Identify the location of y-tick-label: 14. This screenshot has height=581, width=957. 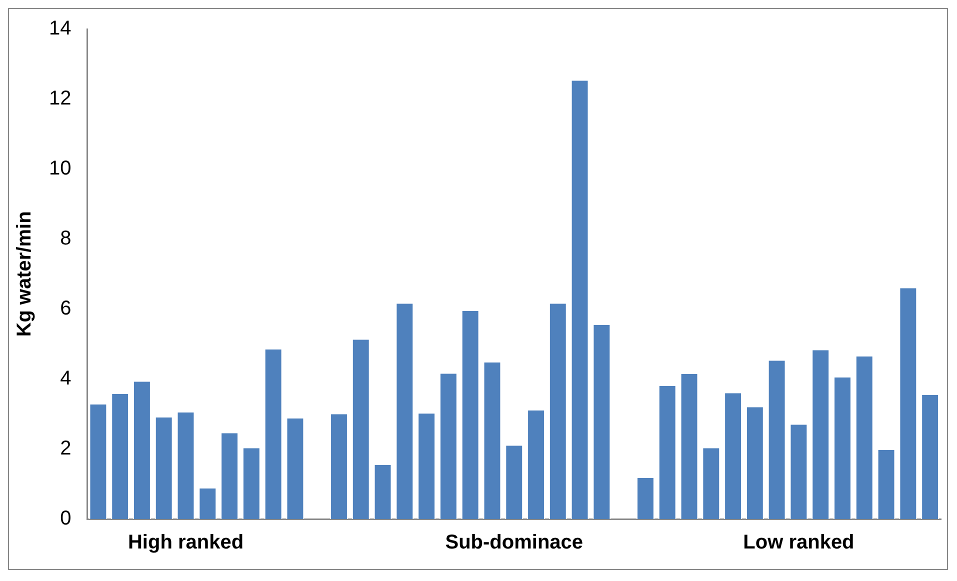
(60, 29).